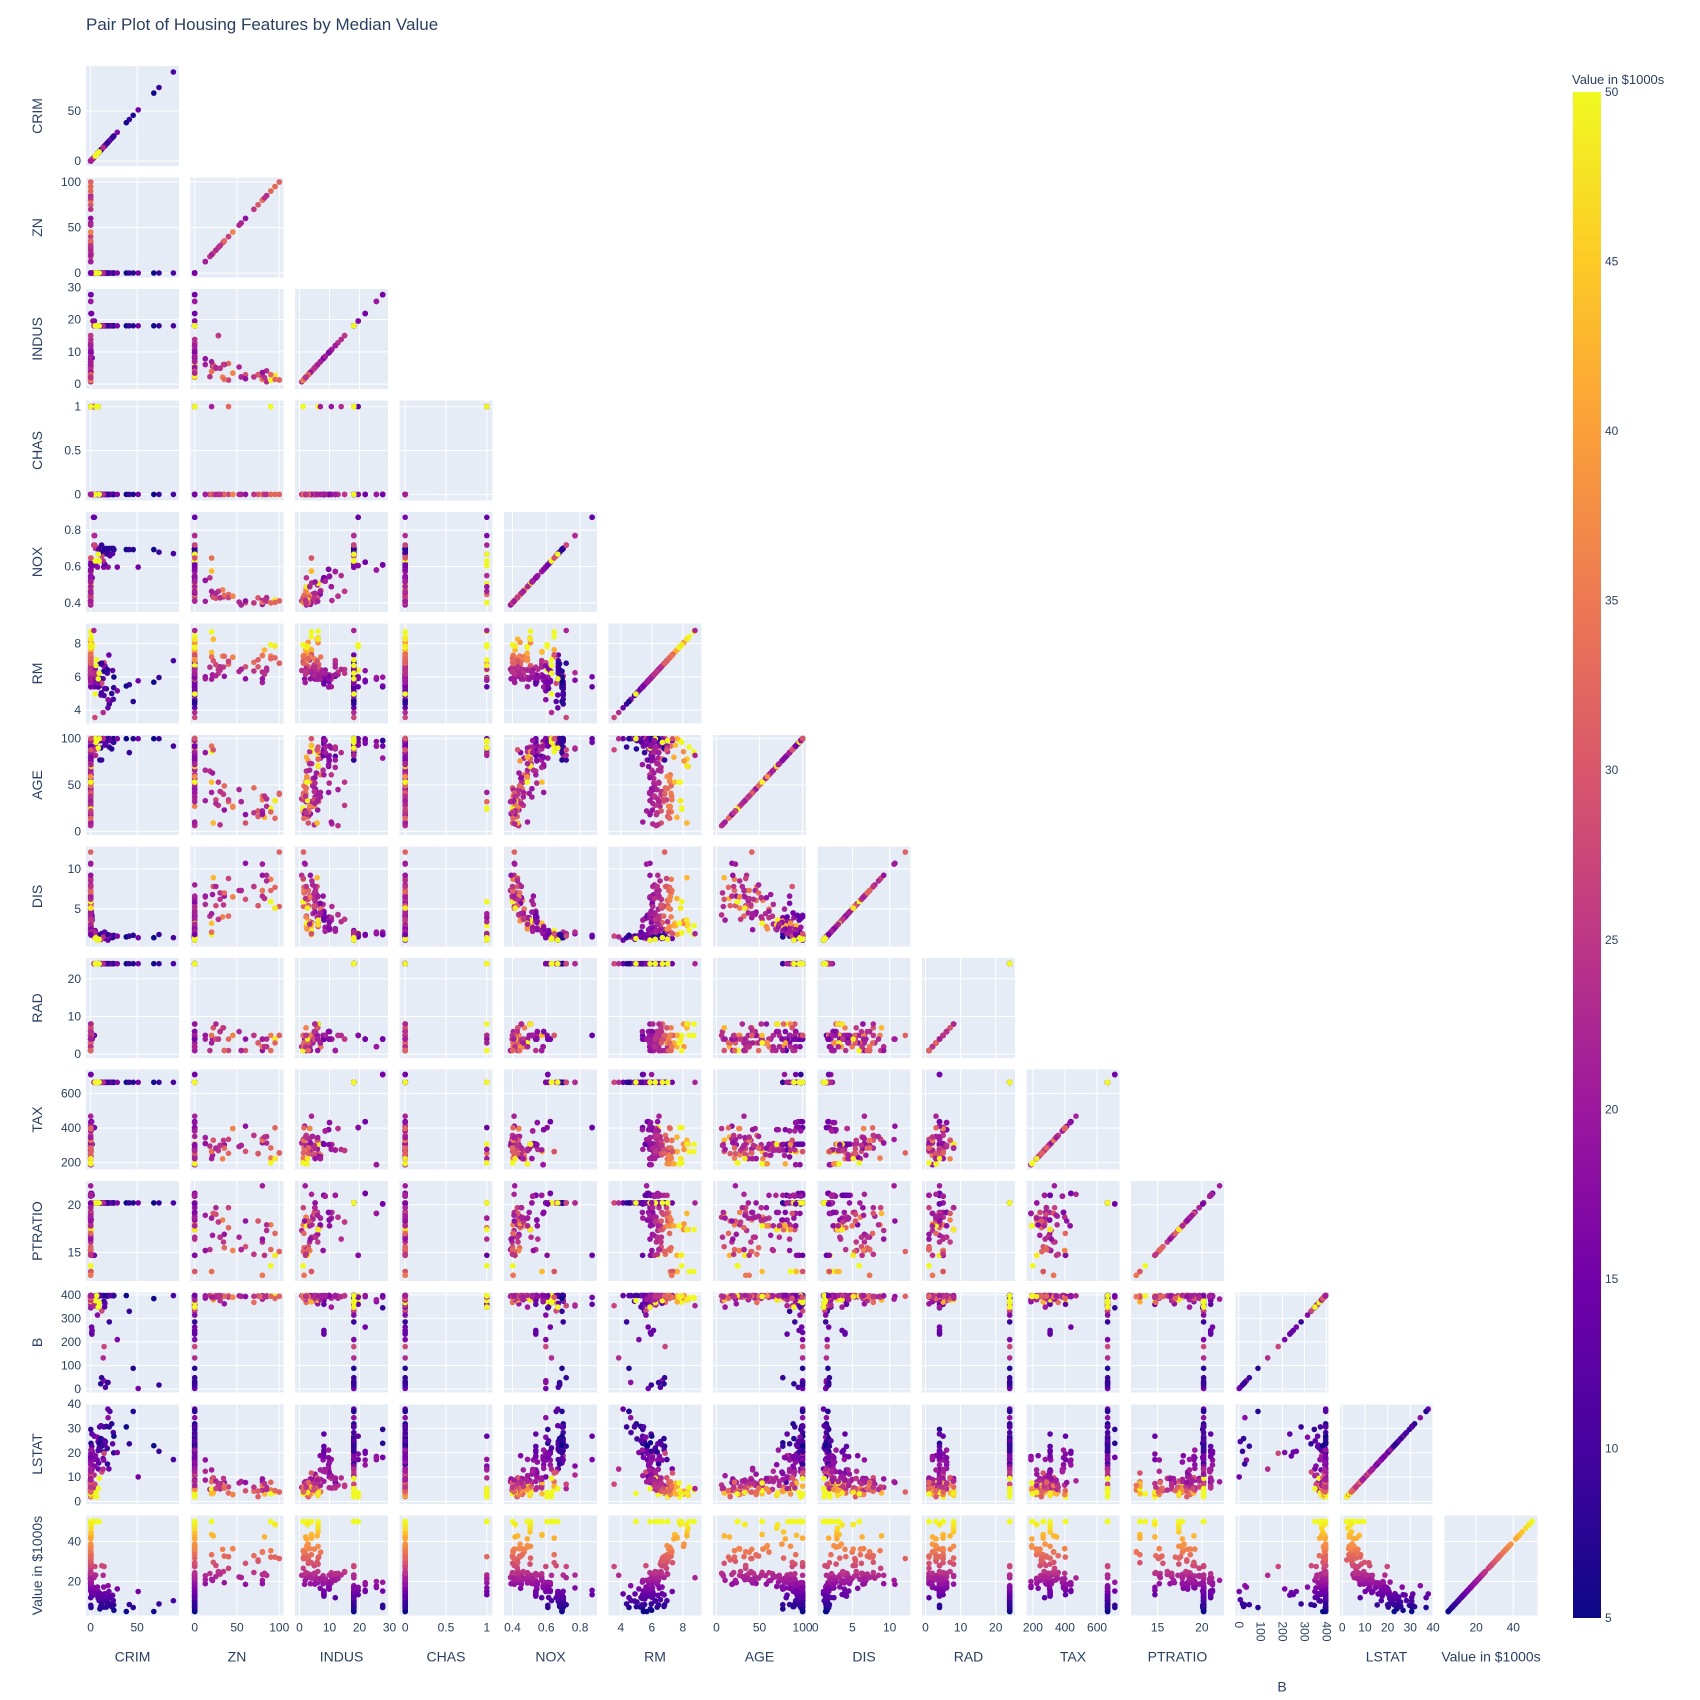  Describe the element at coordinates (237, 673) in the screenshot. I see `panel-RM-vs-ZN` at that location.